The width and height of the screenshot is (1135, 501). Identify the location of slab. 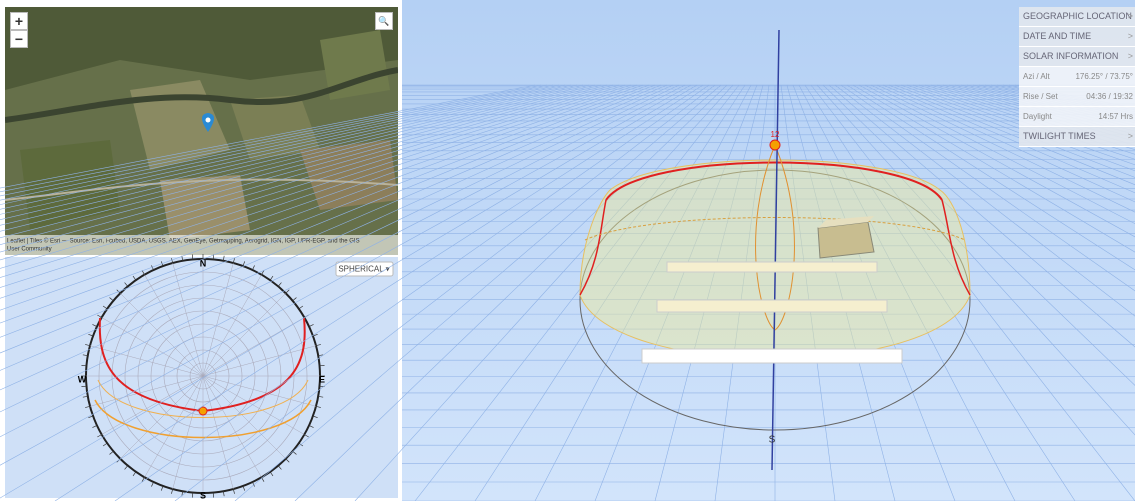
(772, 356).